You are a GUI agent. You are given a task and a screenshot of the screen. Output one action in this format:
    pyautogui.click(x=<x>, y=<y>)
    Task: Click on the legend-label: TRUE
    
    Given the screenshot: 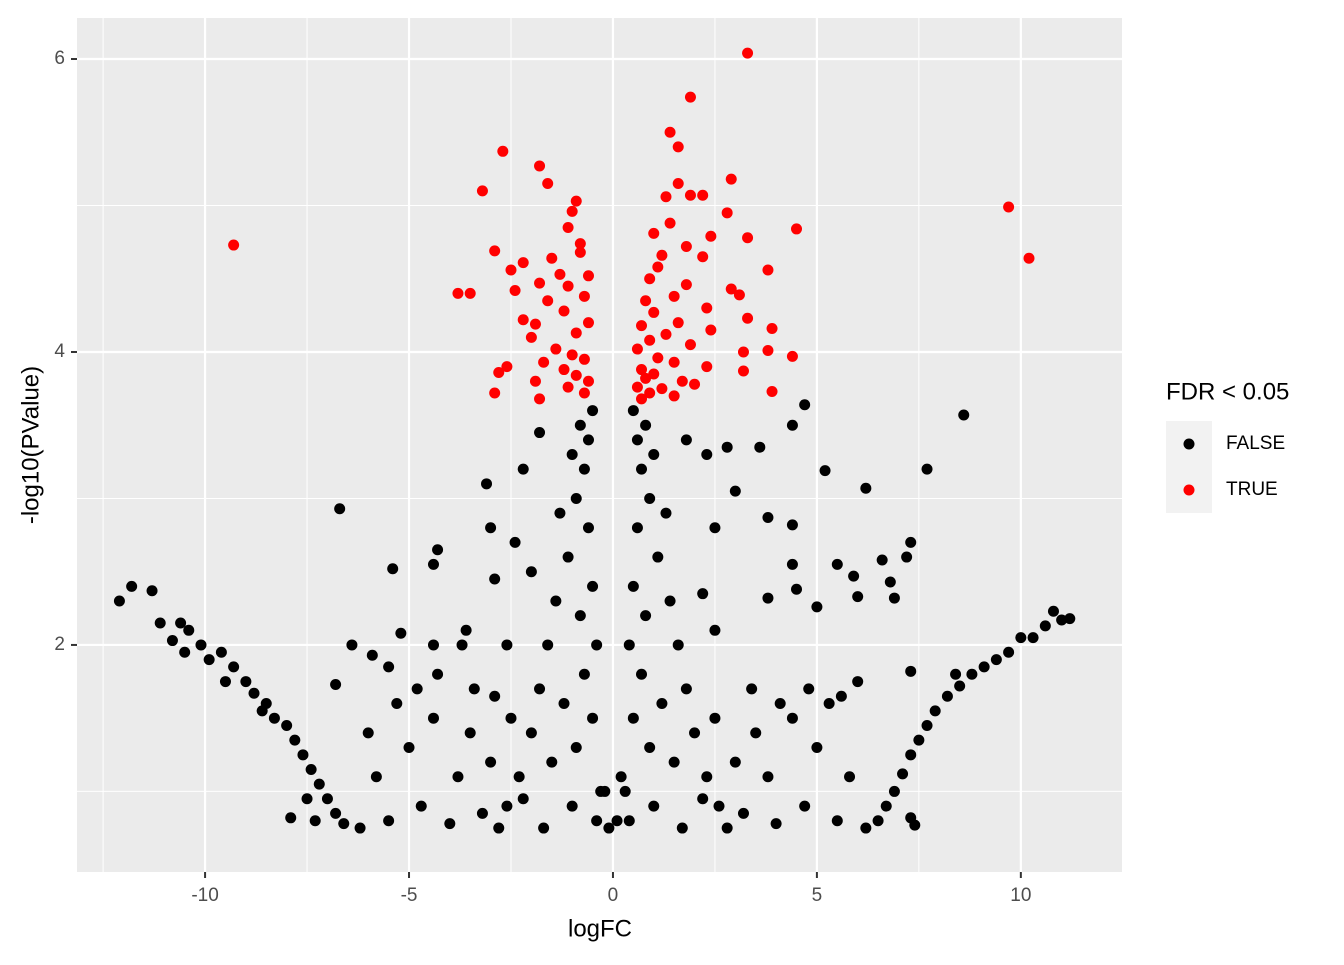 What is the action you would take?
    pyautogui.click(x=1252, y=489)
    